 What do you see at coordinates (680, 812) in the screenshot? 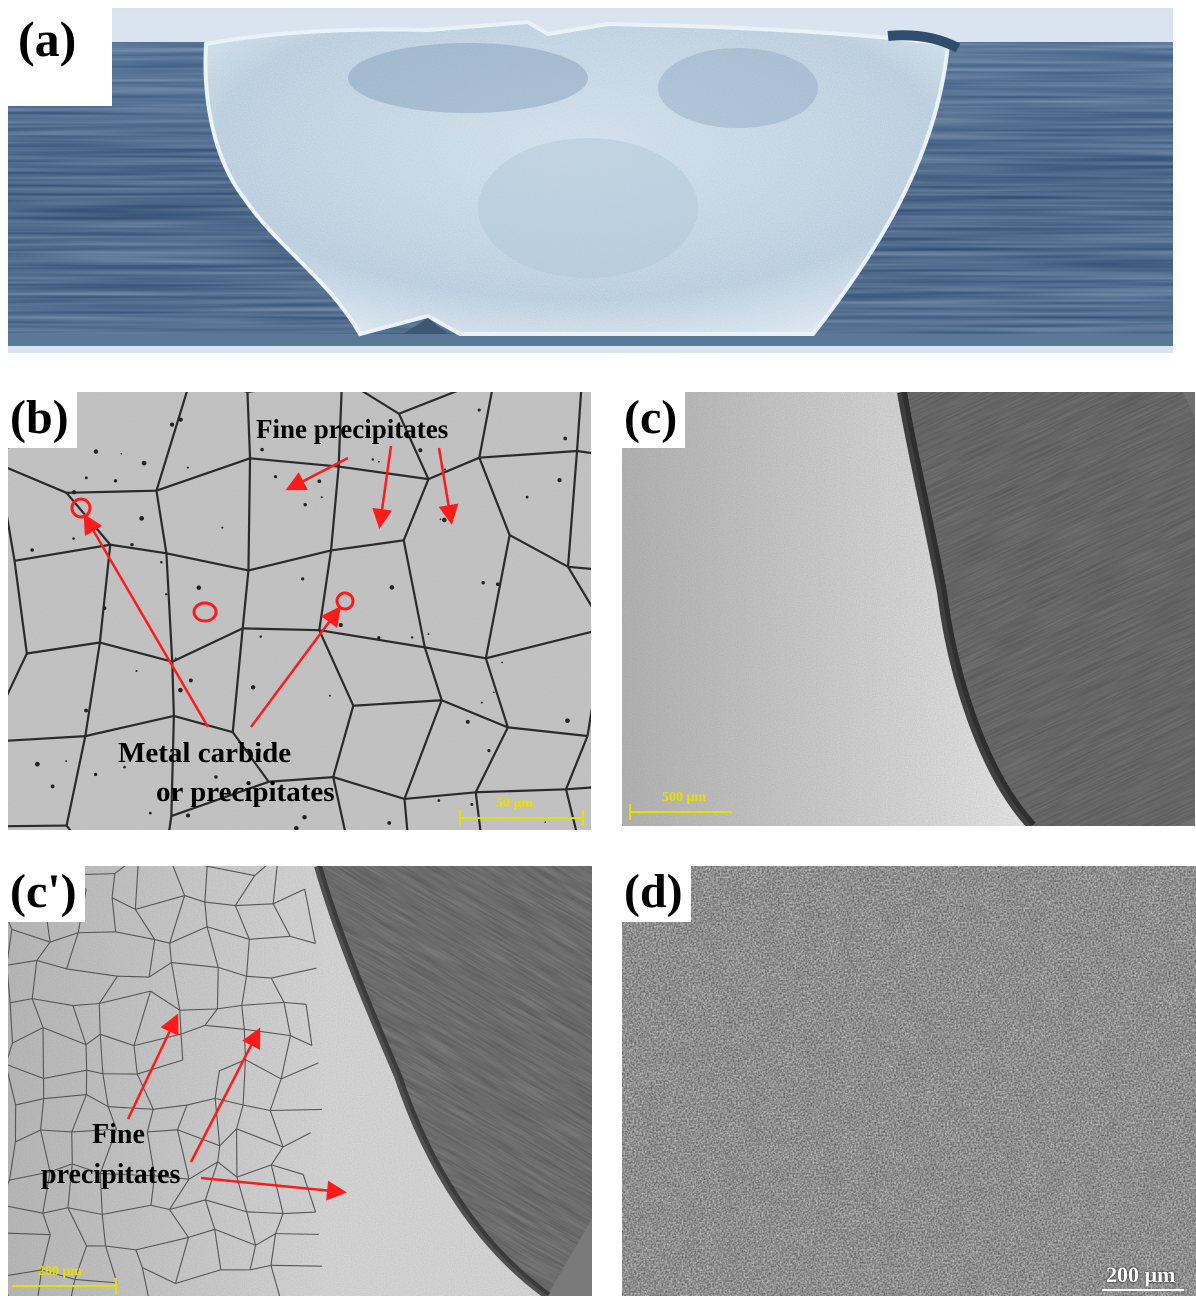
I see `scale-bar-c` at bounding box center [680, 812].